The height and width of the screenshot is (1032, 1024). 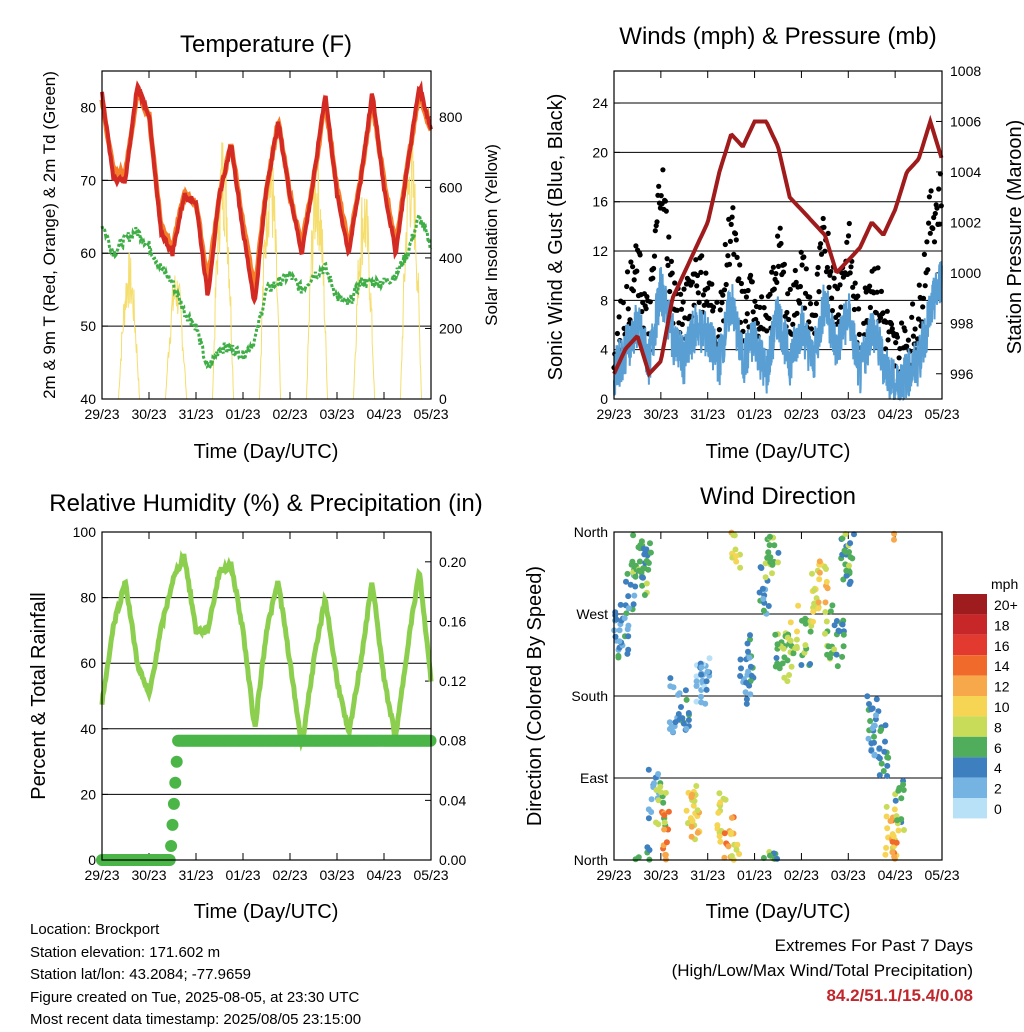 I want to click on legend-label: 10, so click(x=1002, y=707).